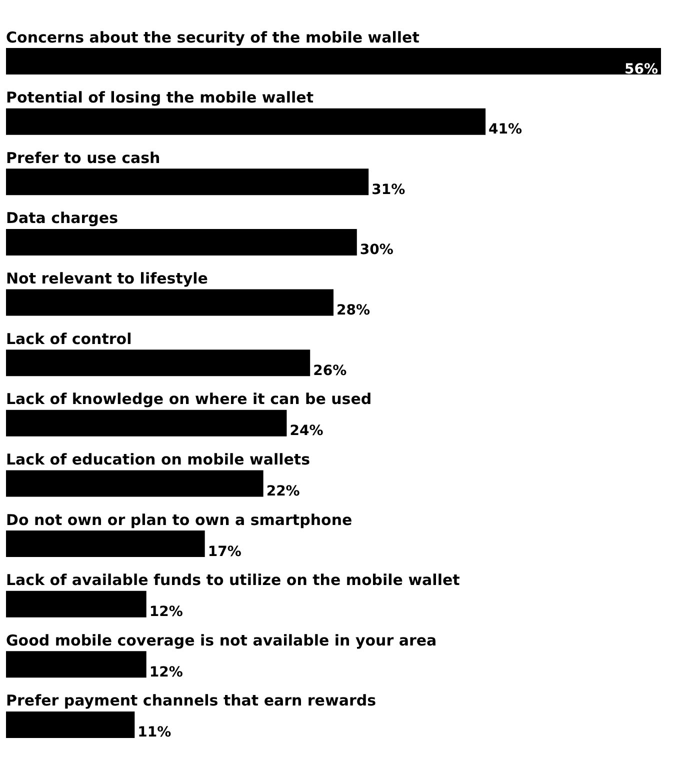 The width and height of the screenshot is (675, 774). I want to click on y-tick-label: Good mobile coverage is not available in your area, so click(221, 640).